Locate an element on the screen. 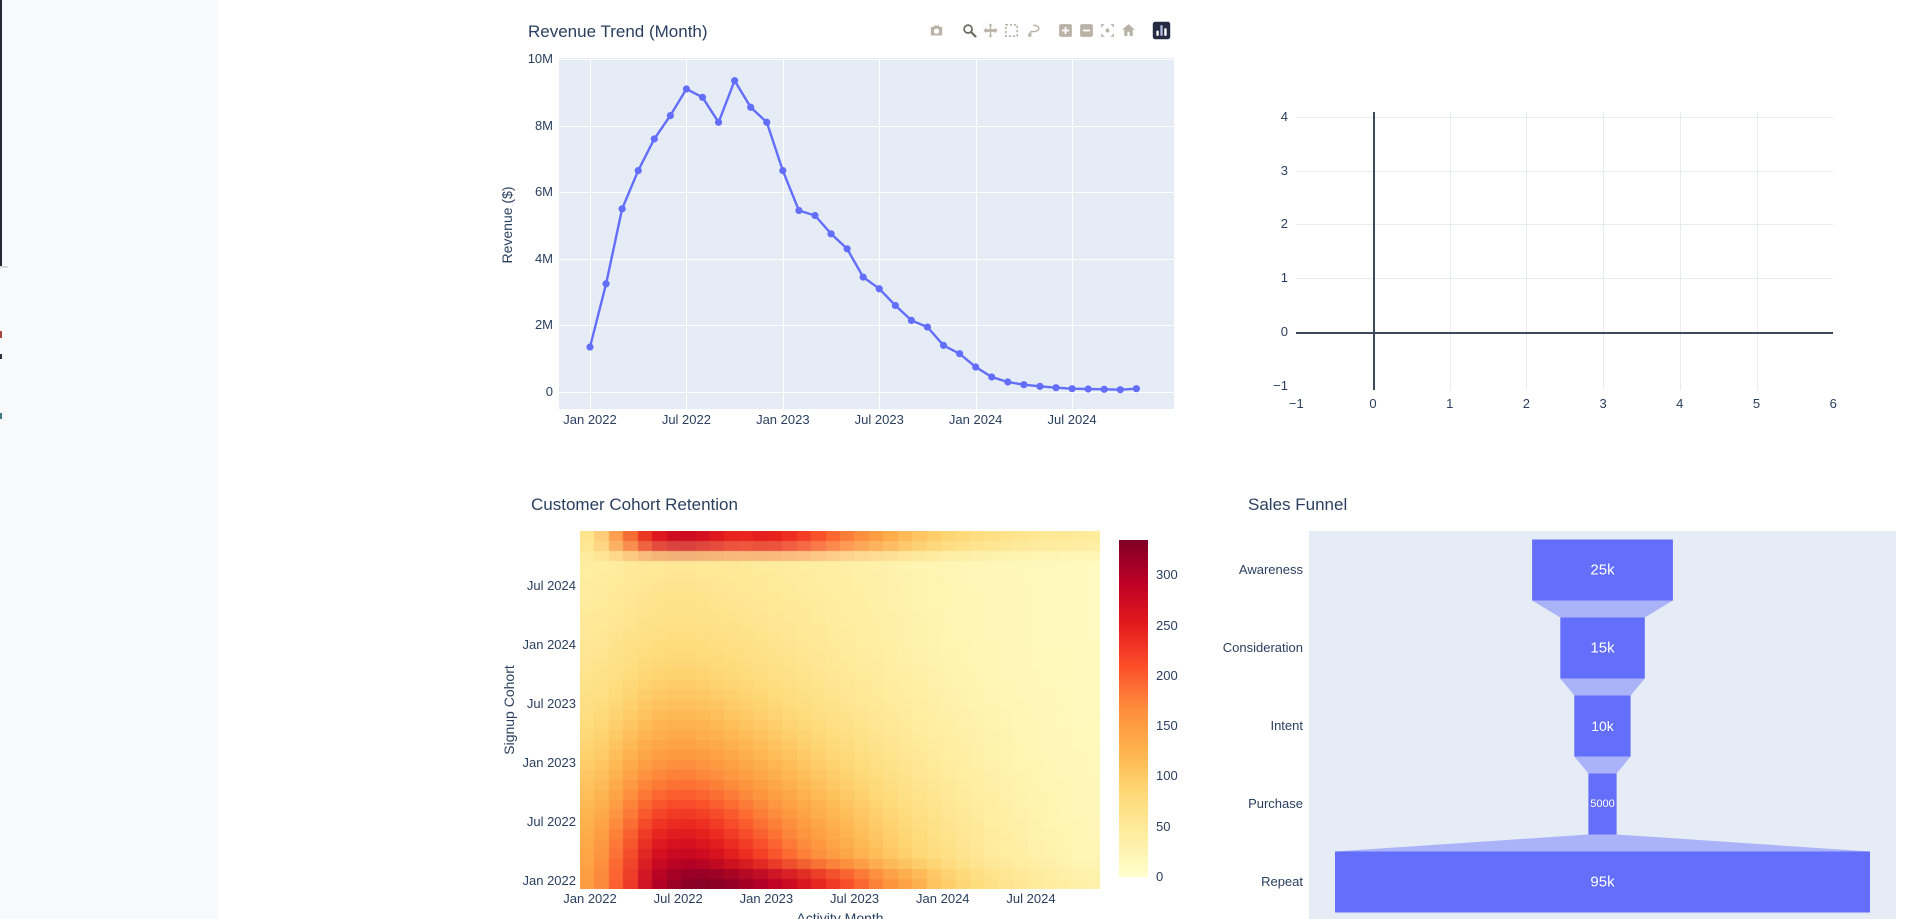 Image resolution: width=1927 pixels, height=919 pixels. funnel-plot-area is located at coordinates (1602, 725).